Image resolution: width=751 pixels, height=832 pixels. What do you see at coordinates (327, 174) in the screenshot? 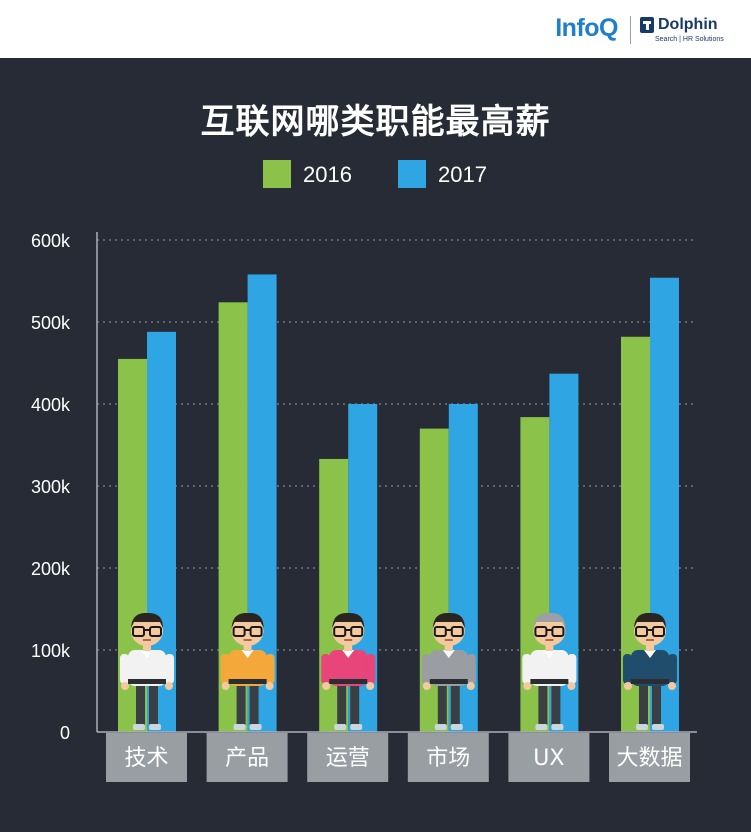
I see `legend-label-2016: 2016` at bounding box center [327, 174].